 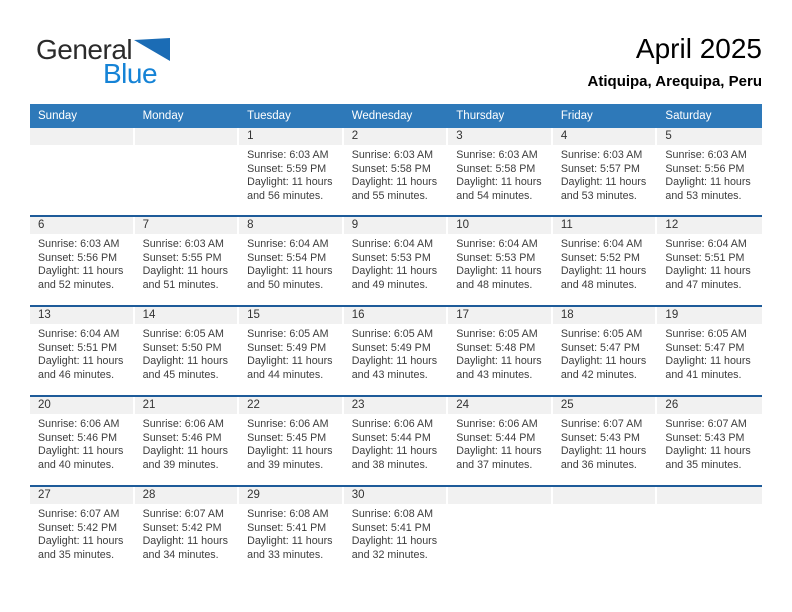 What do you see at coordinates (291, 315) in the screenshot?
I see `day-number: 15` at bounding box center [291, 315].